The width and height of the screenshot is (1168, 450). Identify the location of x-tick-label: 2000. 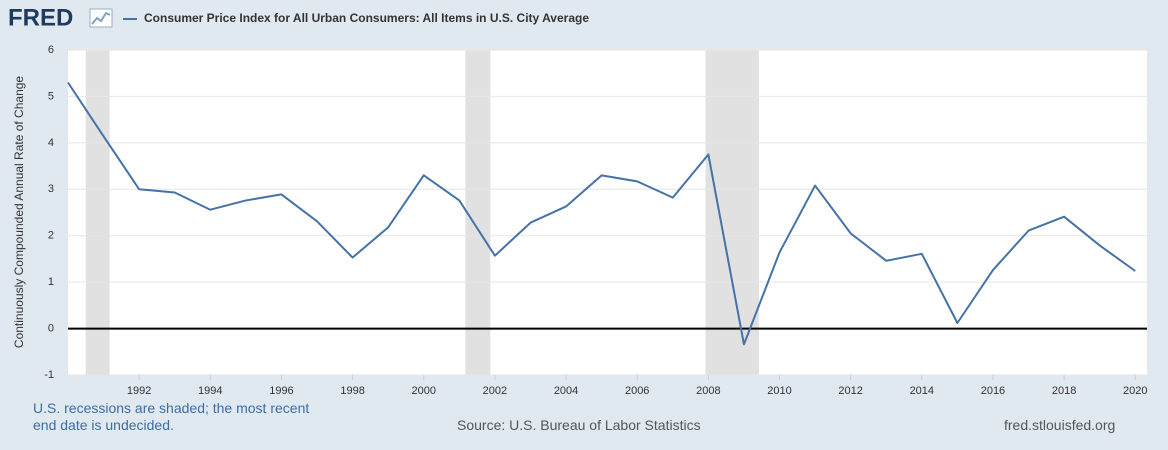
(424, 391).